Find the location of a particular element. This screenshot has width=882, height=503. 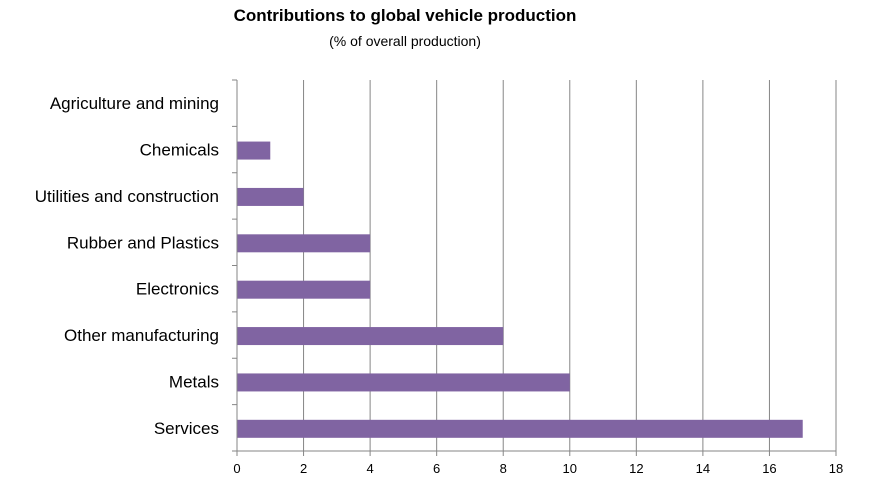

category-label: Agriculture and mining is located at coordinates (134, 103).